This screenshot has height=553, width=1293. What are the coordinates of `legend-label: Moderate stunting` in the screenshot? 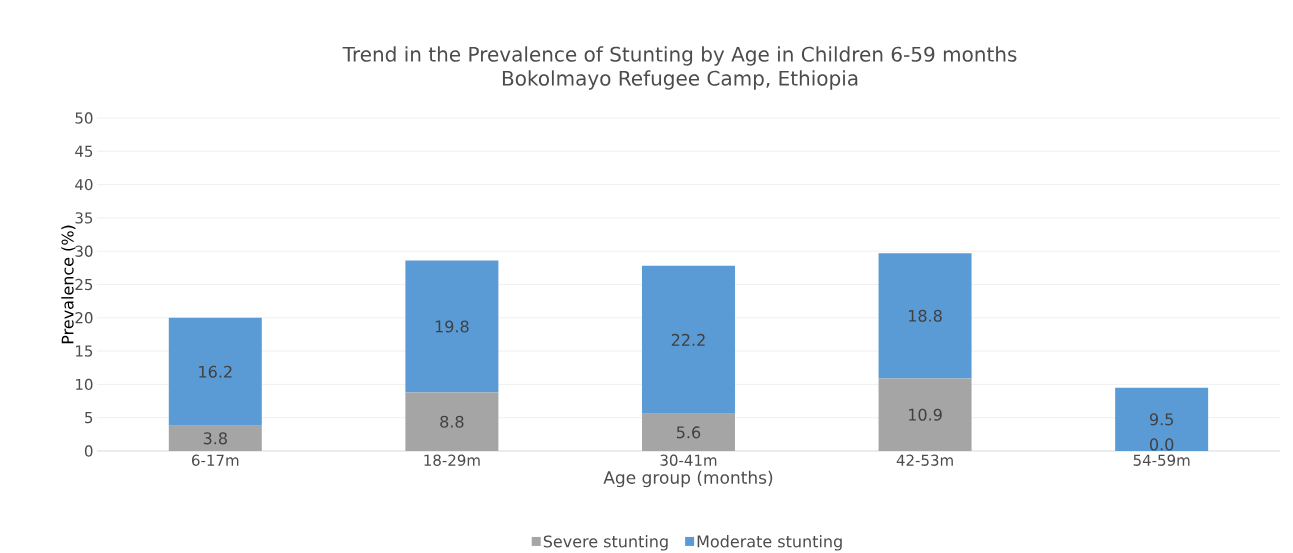 It's located at (769, 543).